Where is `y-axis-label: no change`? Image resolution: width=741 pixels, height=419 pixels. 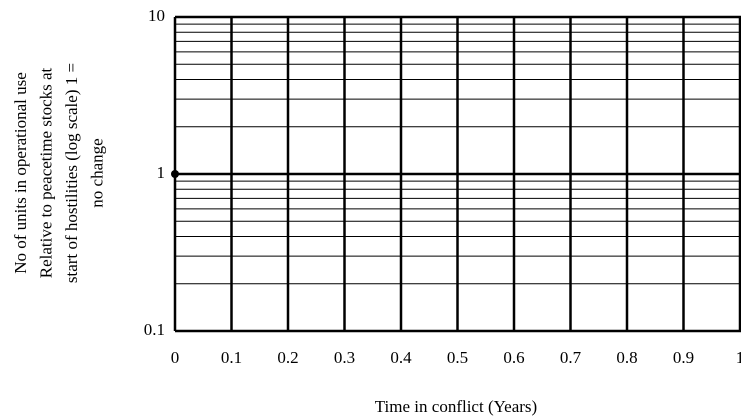 y-axis-label: no change is located at coordinates (96, 172).